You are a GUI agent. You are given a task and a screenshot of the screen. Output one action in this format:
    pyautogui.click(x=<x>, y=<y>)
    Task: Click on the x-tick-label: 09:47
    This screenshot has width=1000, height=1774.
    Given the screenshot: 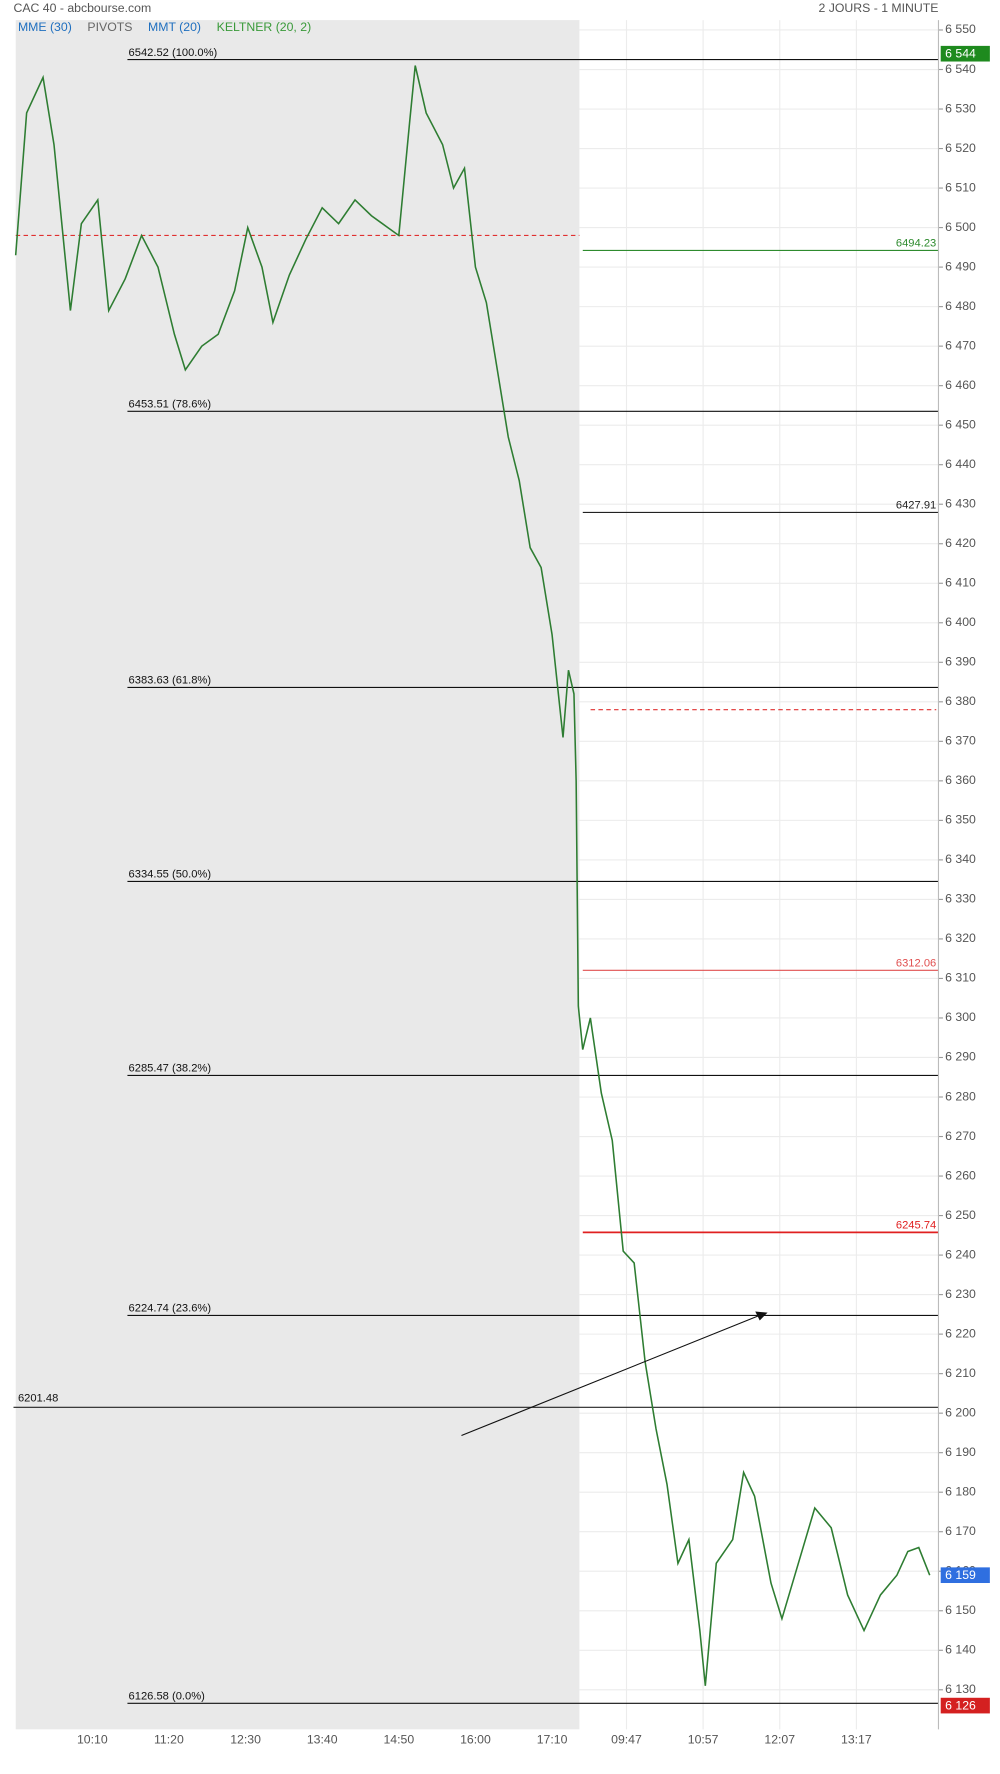 What is the action you would take?
    pyautogui.click(x=626, y=1740)
    